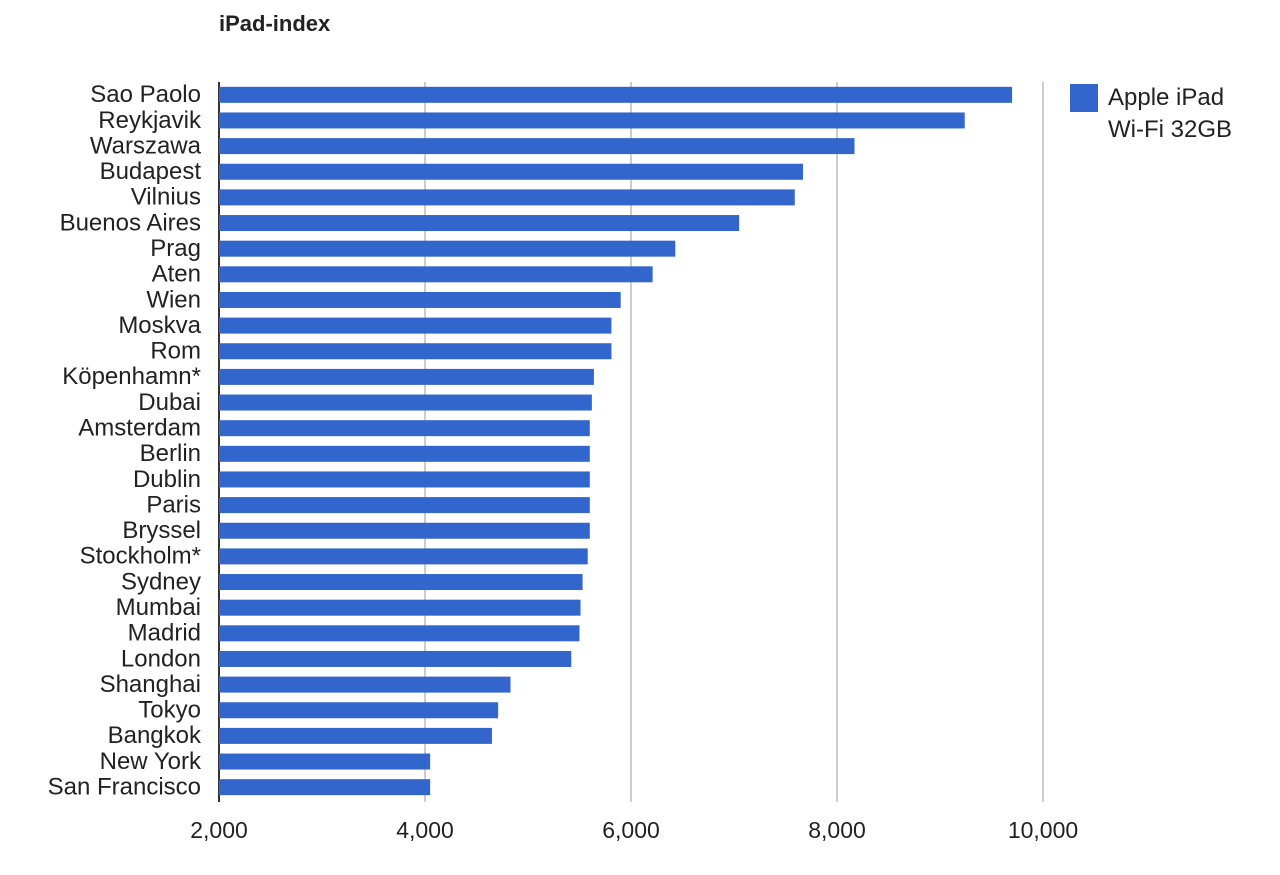 The height and width of the screenshot is (875, 1280). What do you see at coordinates (140, 556) in the screenshot?
I see `y-tick-label: Stockholm*` at bounding box center [140, 556].